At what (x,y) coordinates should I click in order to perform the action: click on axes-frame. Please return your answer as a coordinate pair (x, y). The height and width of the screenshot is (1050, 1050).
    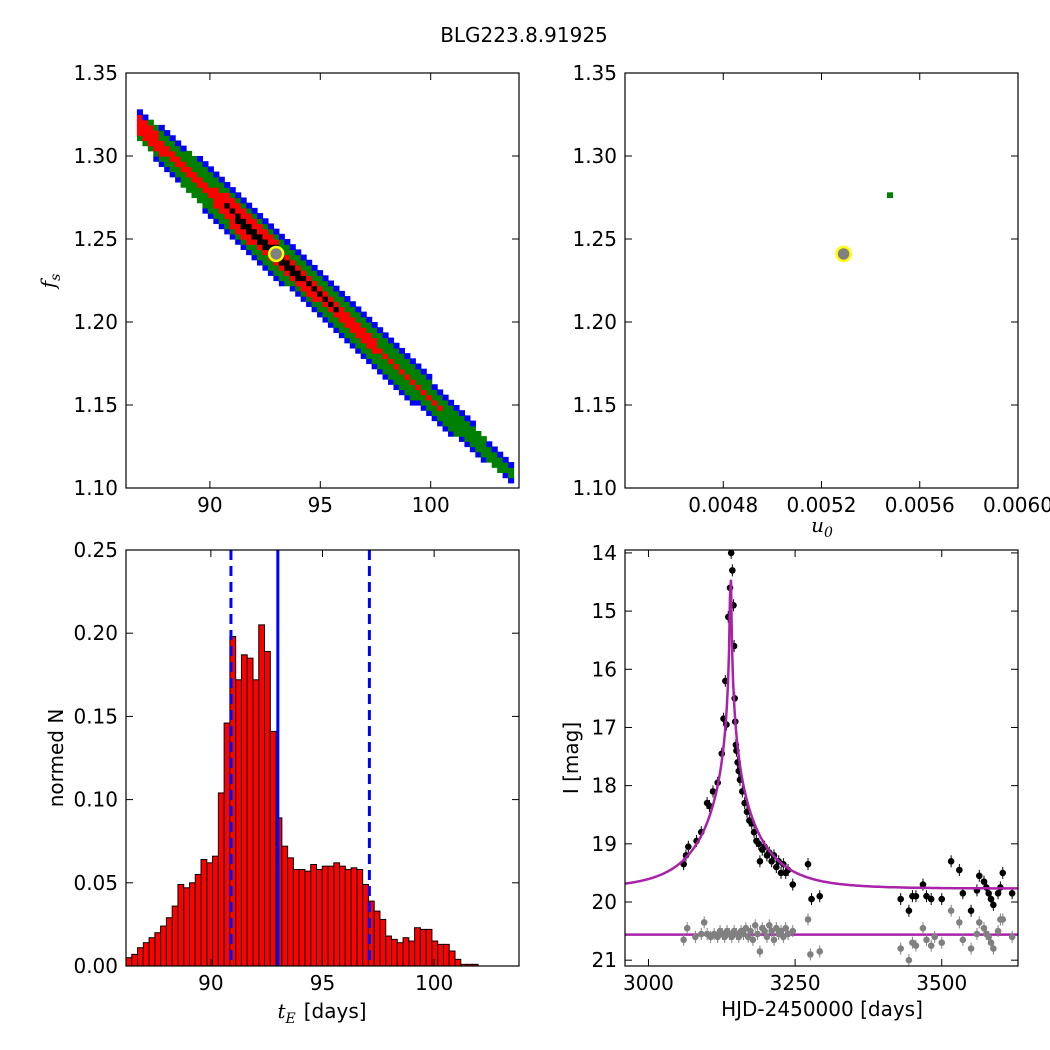
    Looking at the image, I should click on (821, 280).